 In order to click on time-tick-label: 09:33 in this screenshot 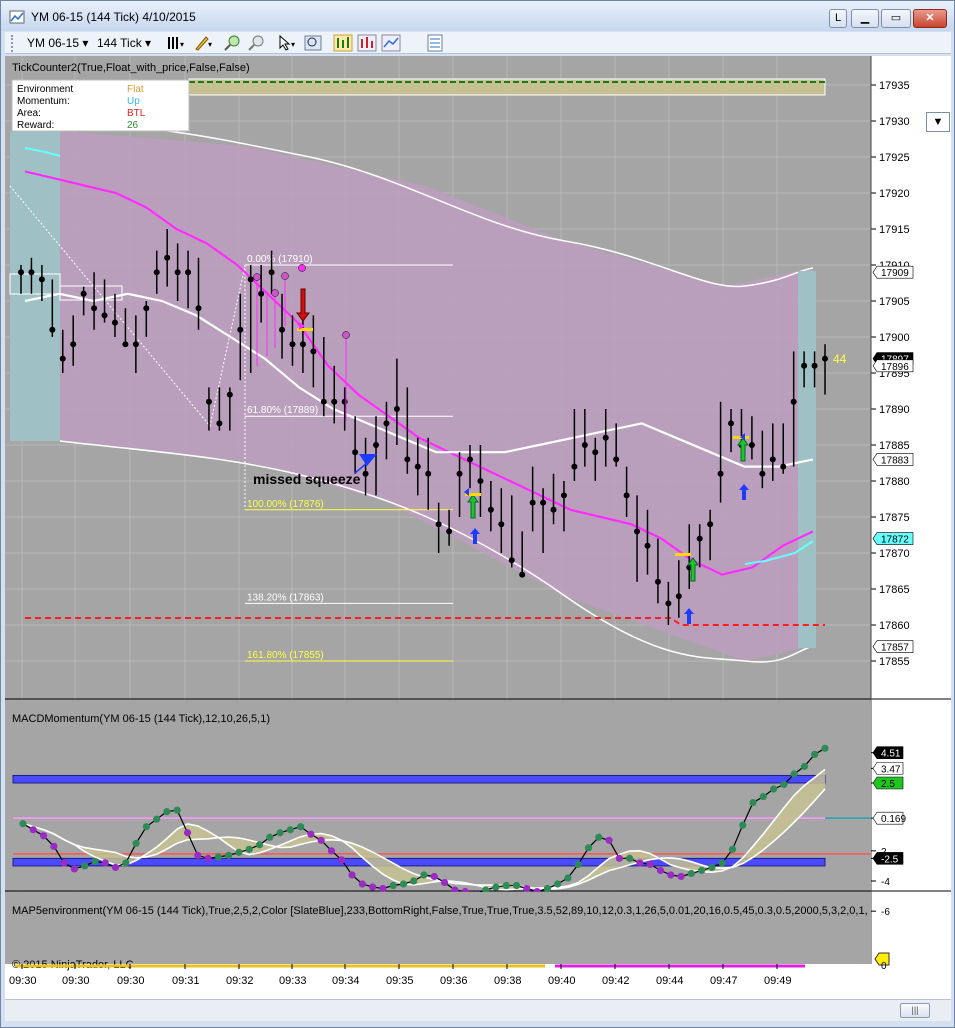, I will do `click(293, 981)`.